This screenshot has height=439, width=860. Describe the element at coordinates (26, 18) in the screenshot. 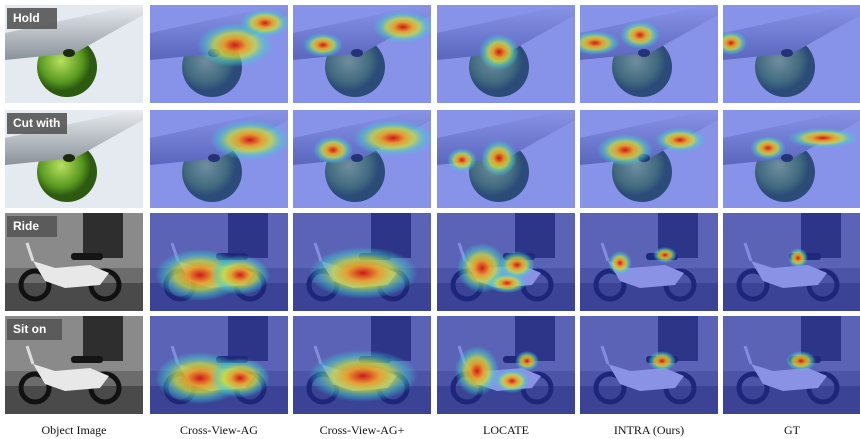

I see `row-label: Hold` at that location.